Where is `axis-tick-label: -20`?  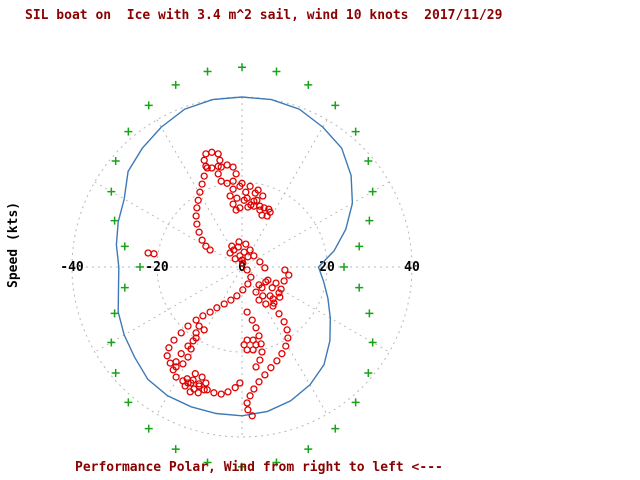
axis-tick-label: -20 is located at coordinates (157, 267).